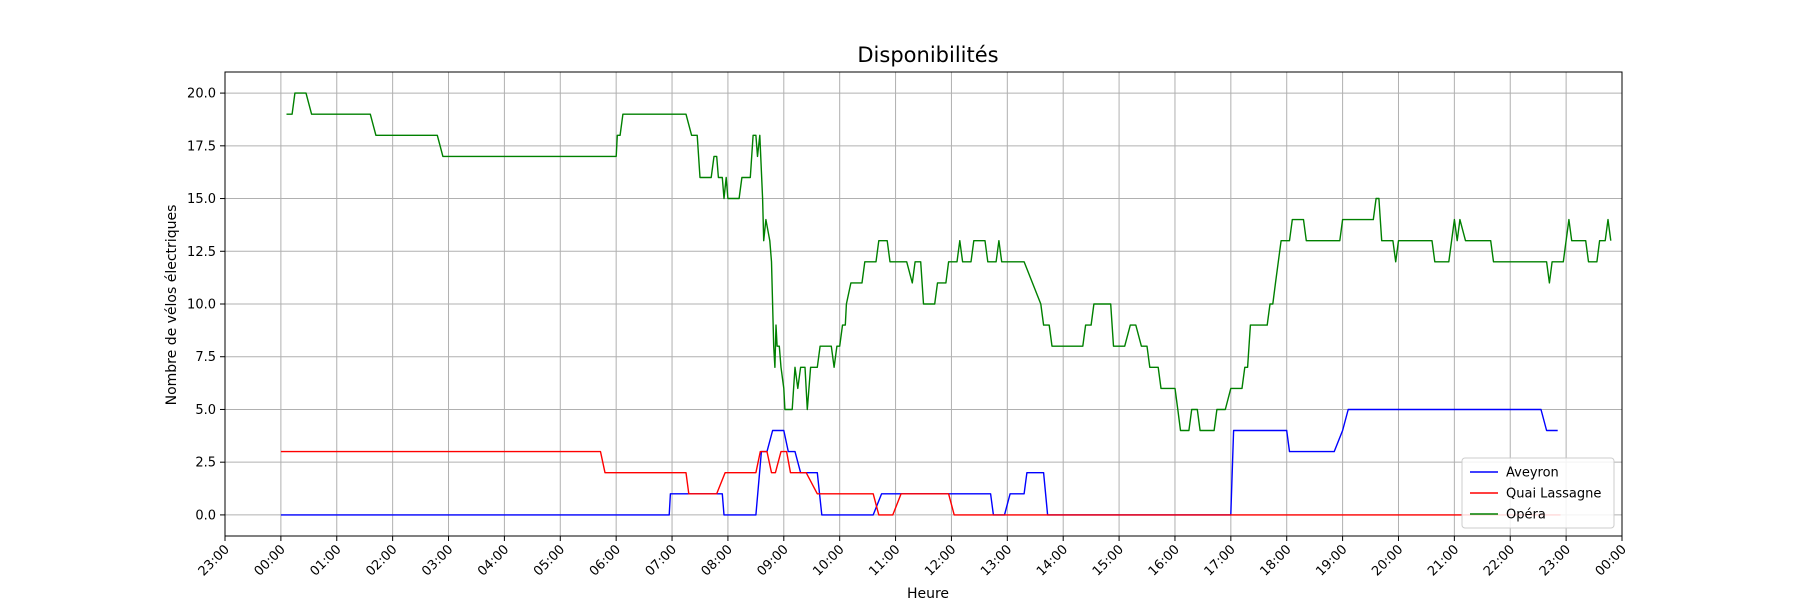 The width and height of the screenshot is (1800, 600). What do you see at coordinates (1052, 560) in the screenshot?
I see `x-tick-label: 14:00` at bounding box center [1052, 560].